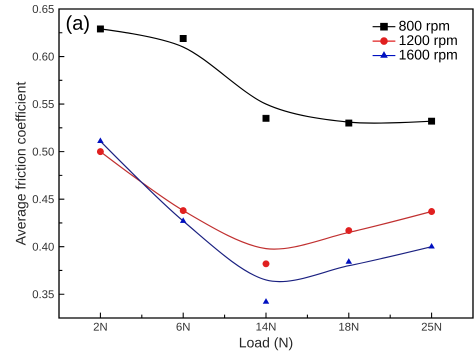  I want to click on y-tick-label: 0.45, so click(43, 199).